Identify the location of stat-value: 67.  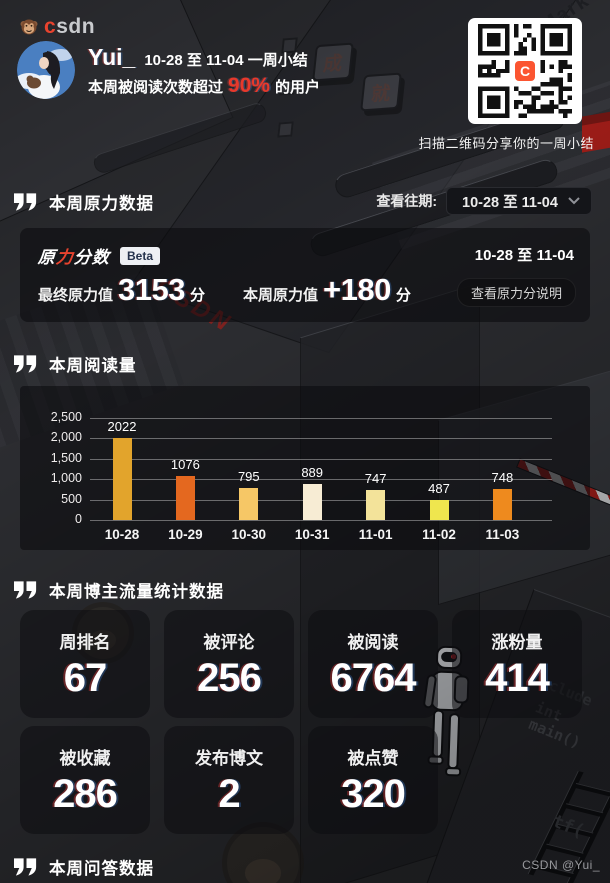
(85, 677).